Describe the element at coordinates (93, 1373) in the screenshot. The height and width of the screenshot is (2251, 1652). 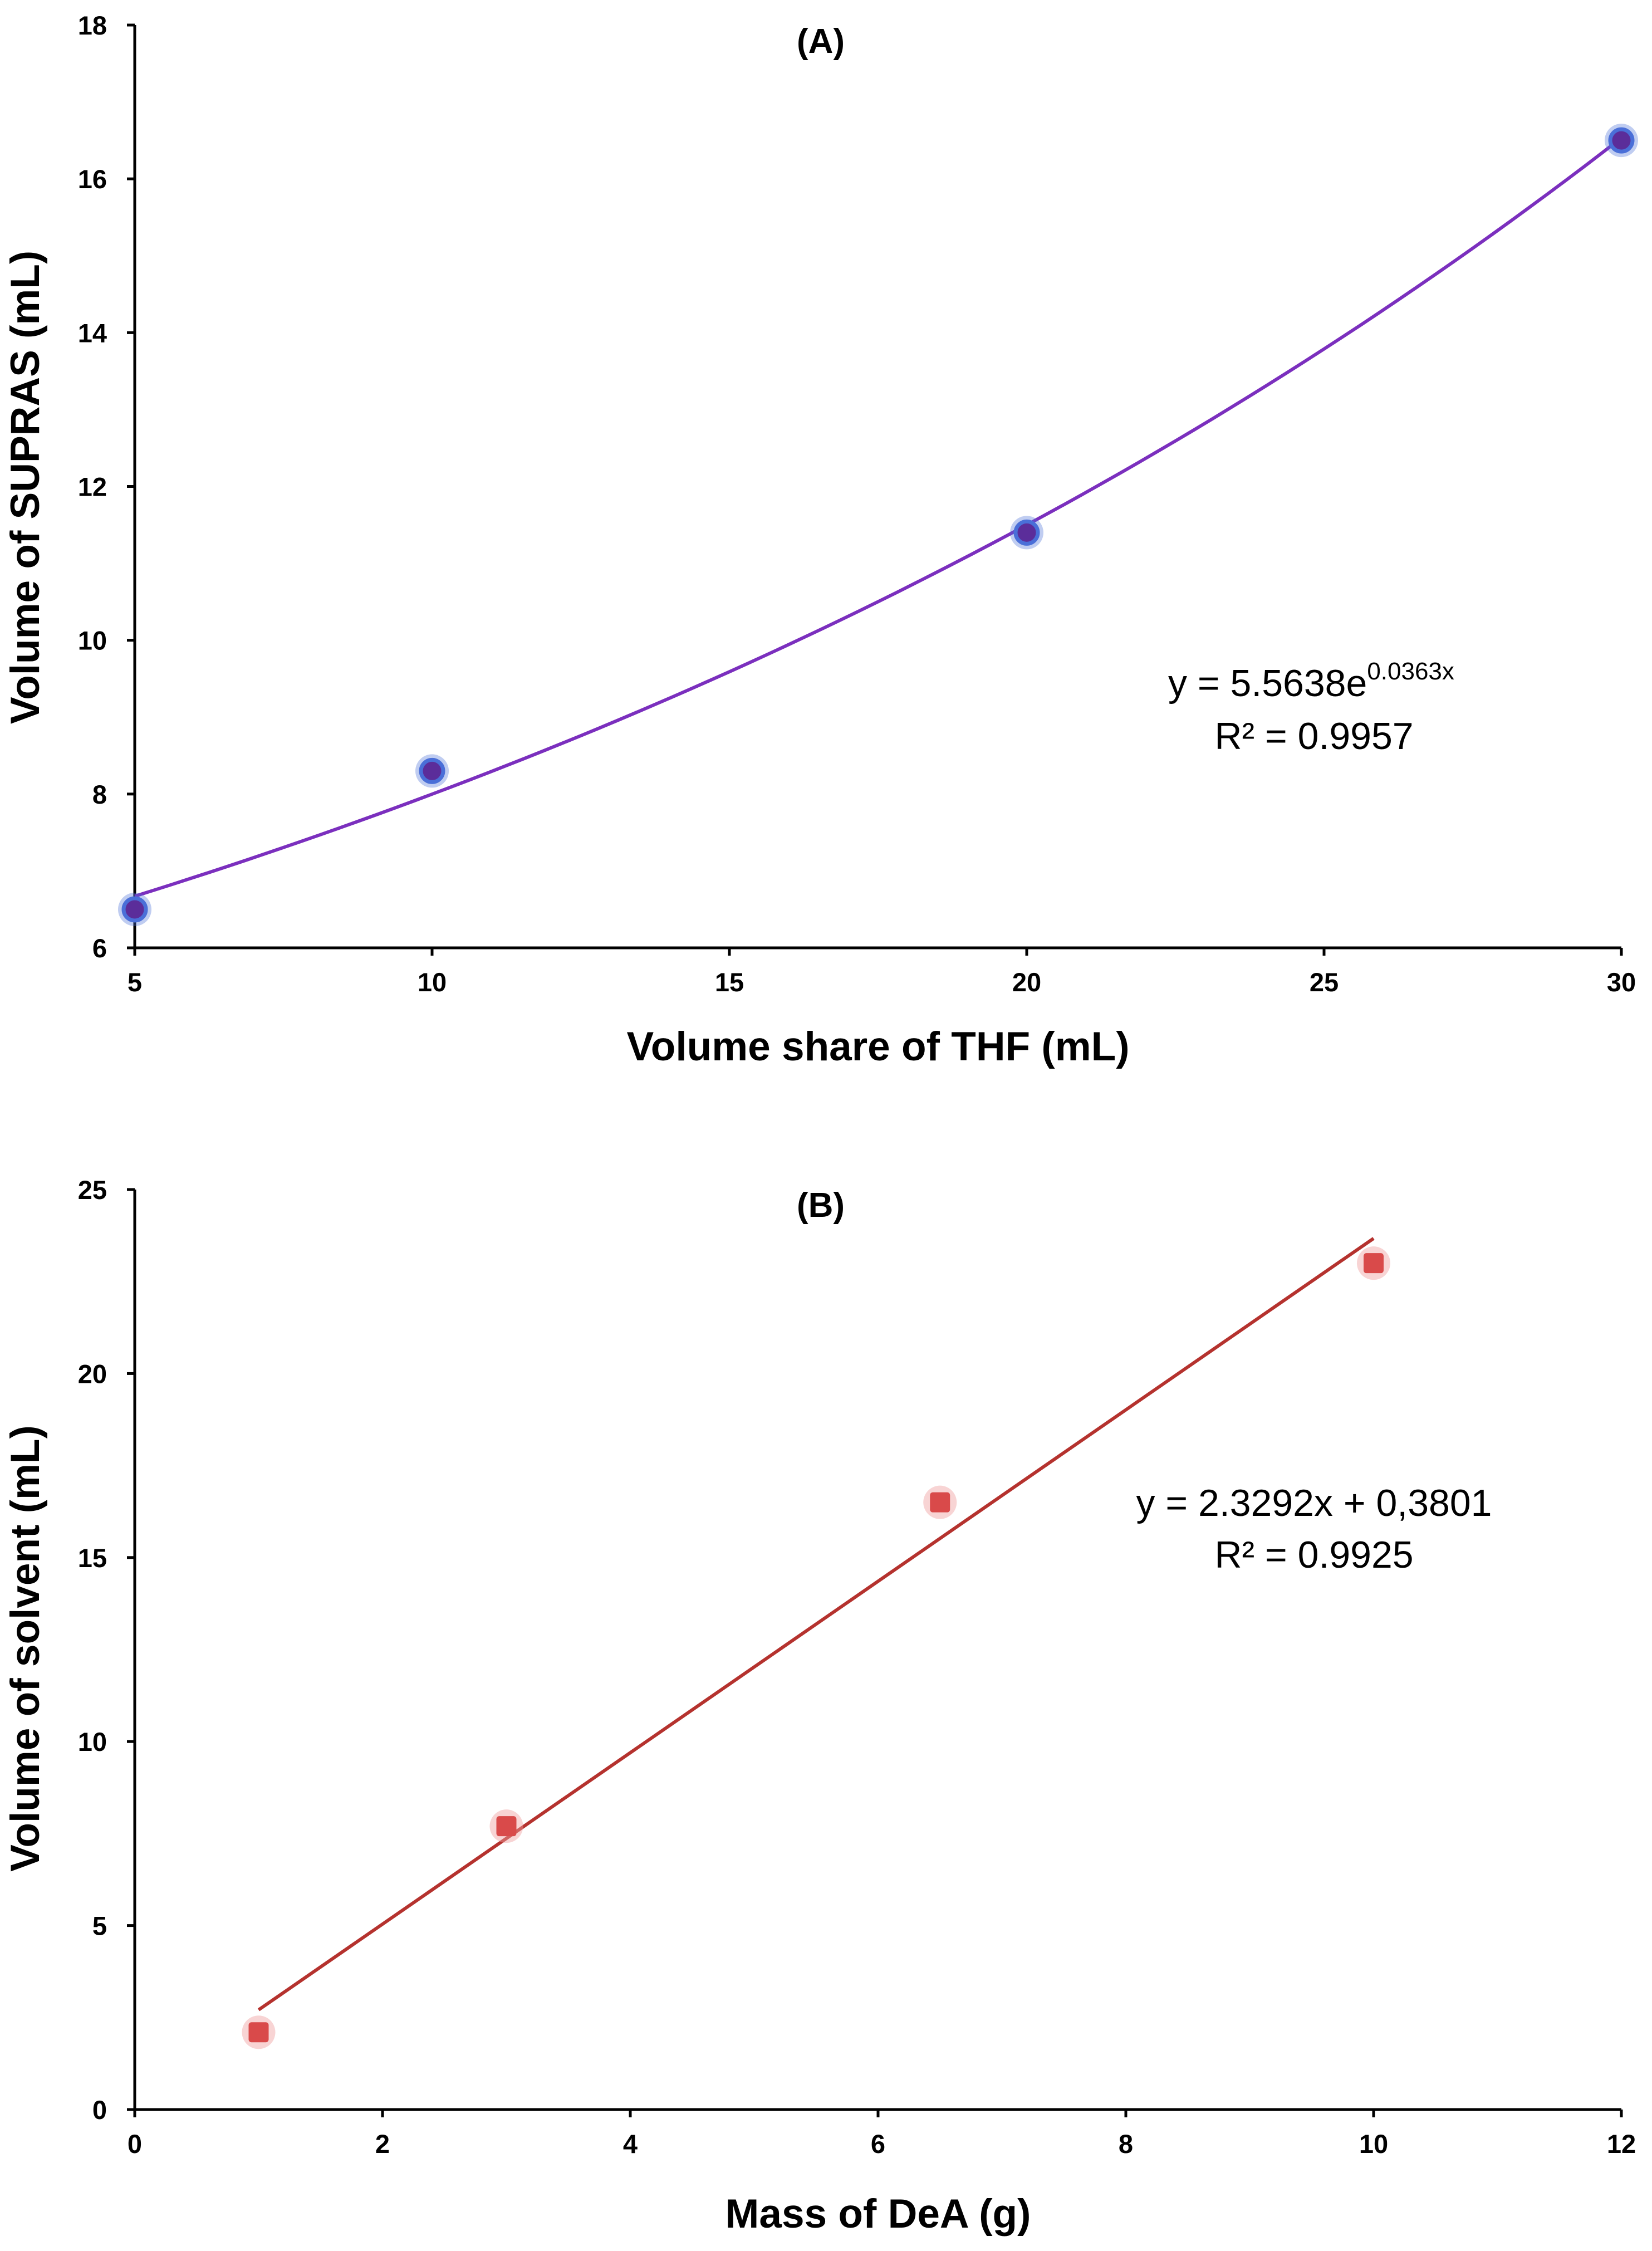
I see `y-tick-label: 20` at that location.